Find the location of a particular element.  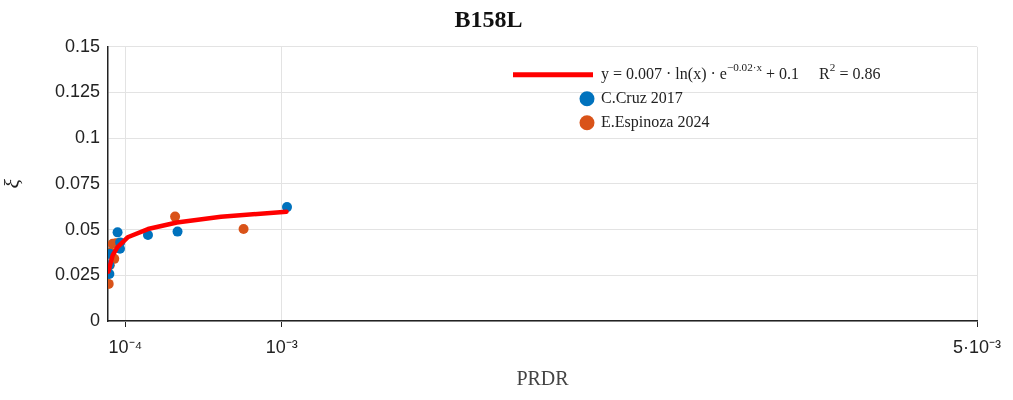

x-tick-label: 10⁻⁴ is located at coordinates (125, 346).